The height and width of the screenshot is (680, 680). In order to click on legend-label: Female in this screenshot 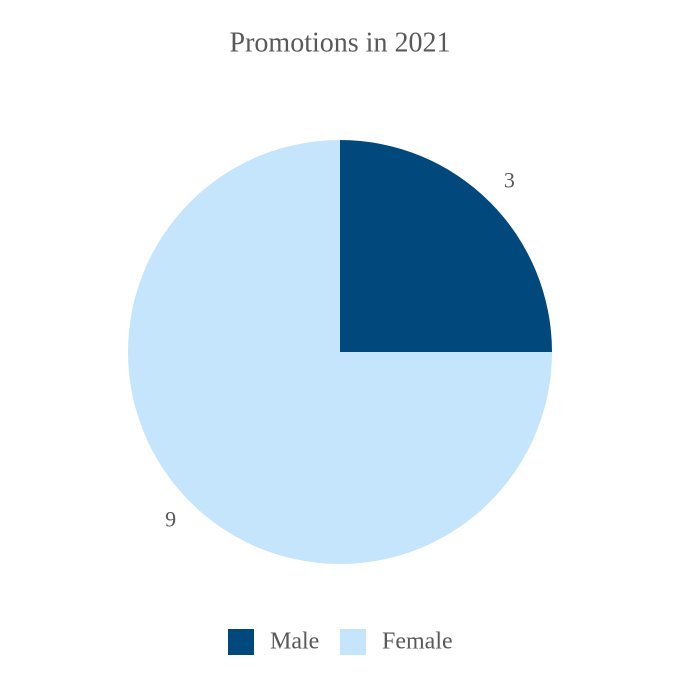, I will do `click(417, 642)`.